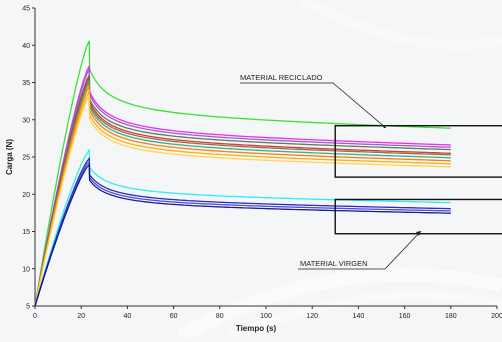  I want to click on annotation-label-1: MATERIAL VIRGEN, so click(334, 263).